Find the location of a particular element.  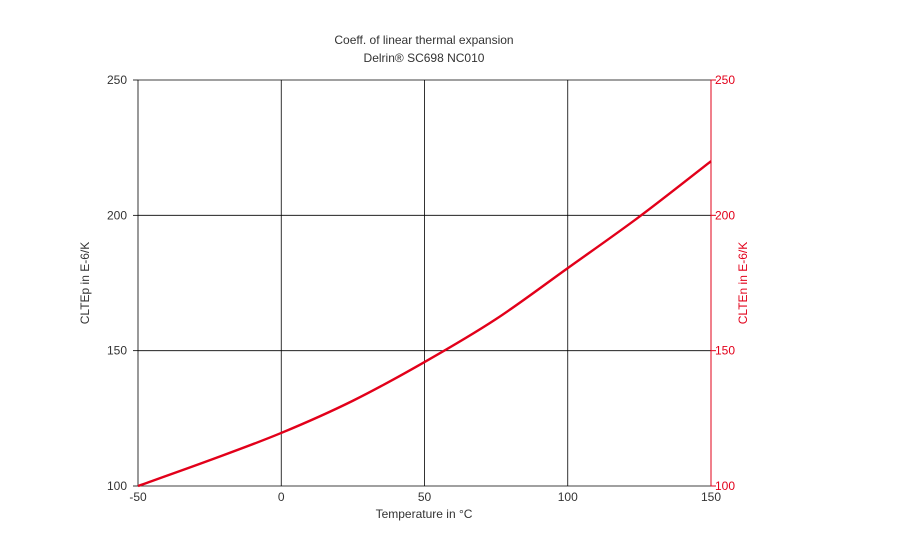

y-tick-label-right: 150 is located at coordinates (725, 351).